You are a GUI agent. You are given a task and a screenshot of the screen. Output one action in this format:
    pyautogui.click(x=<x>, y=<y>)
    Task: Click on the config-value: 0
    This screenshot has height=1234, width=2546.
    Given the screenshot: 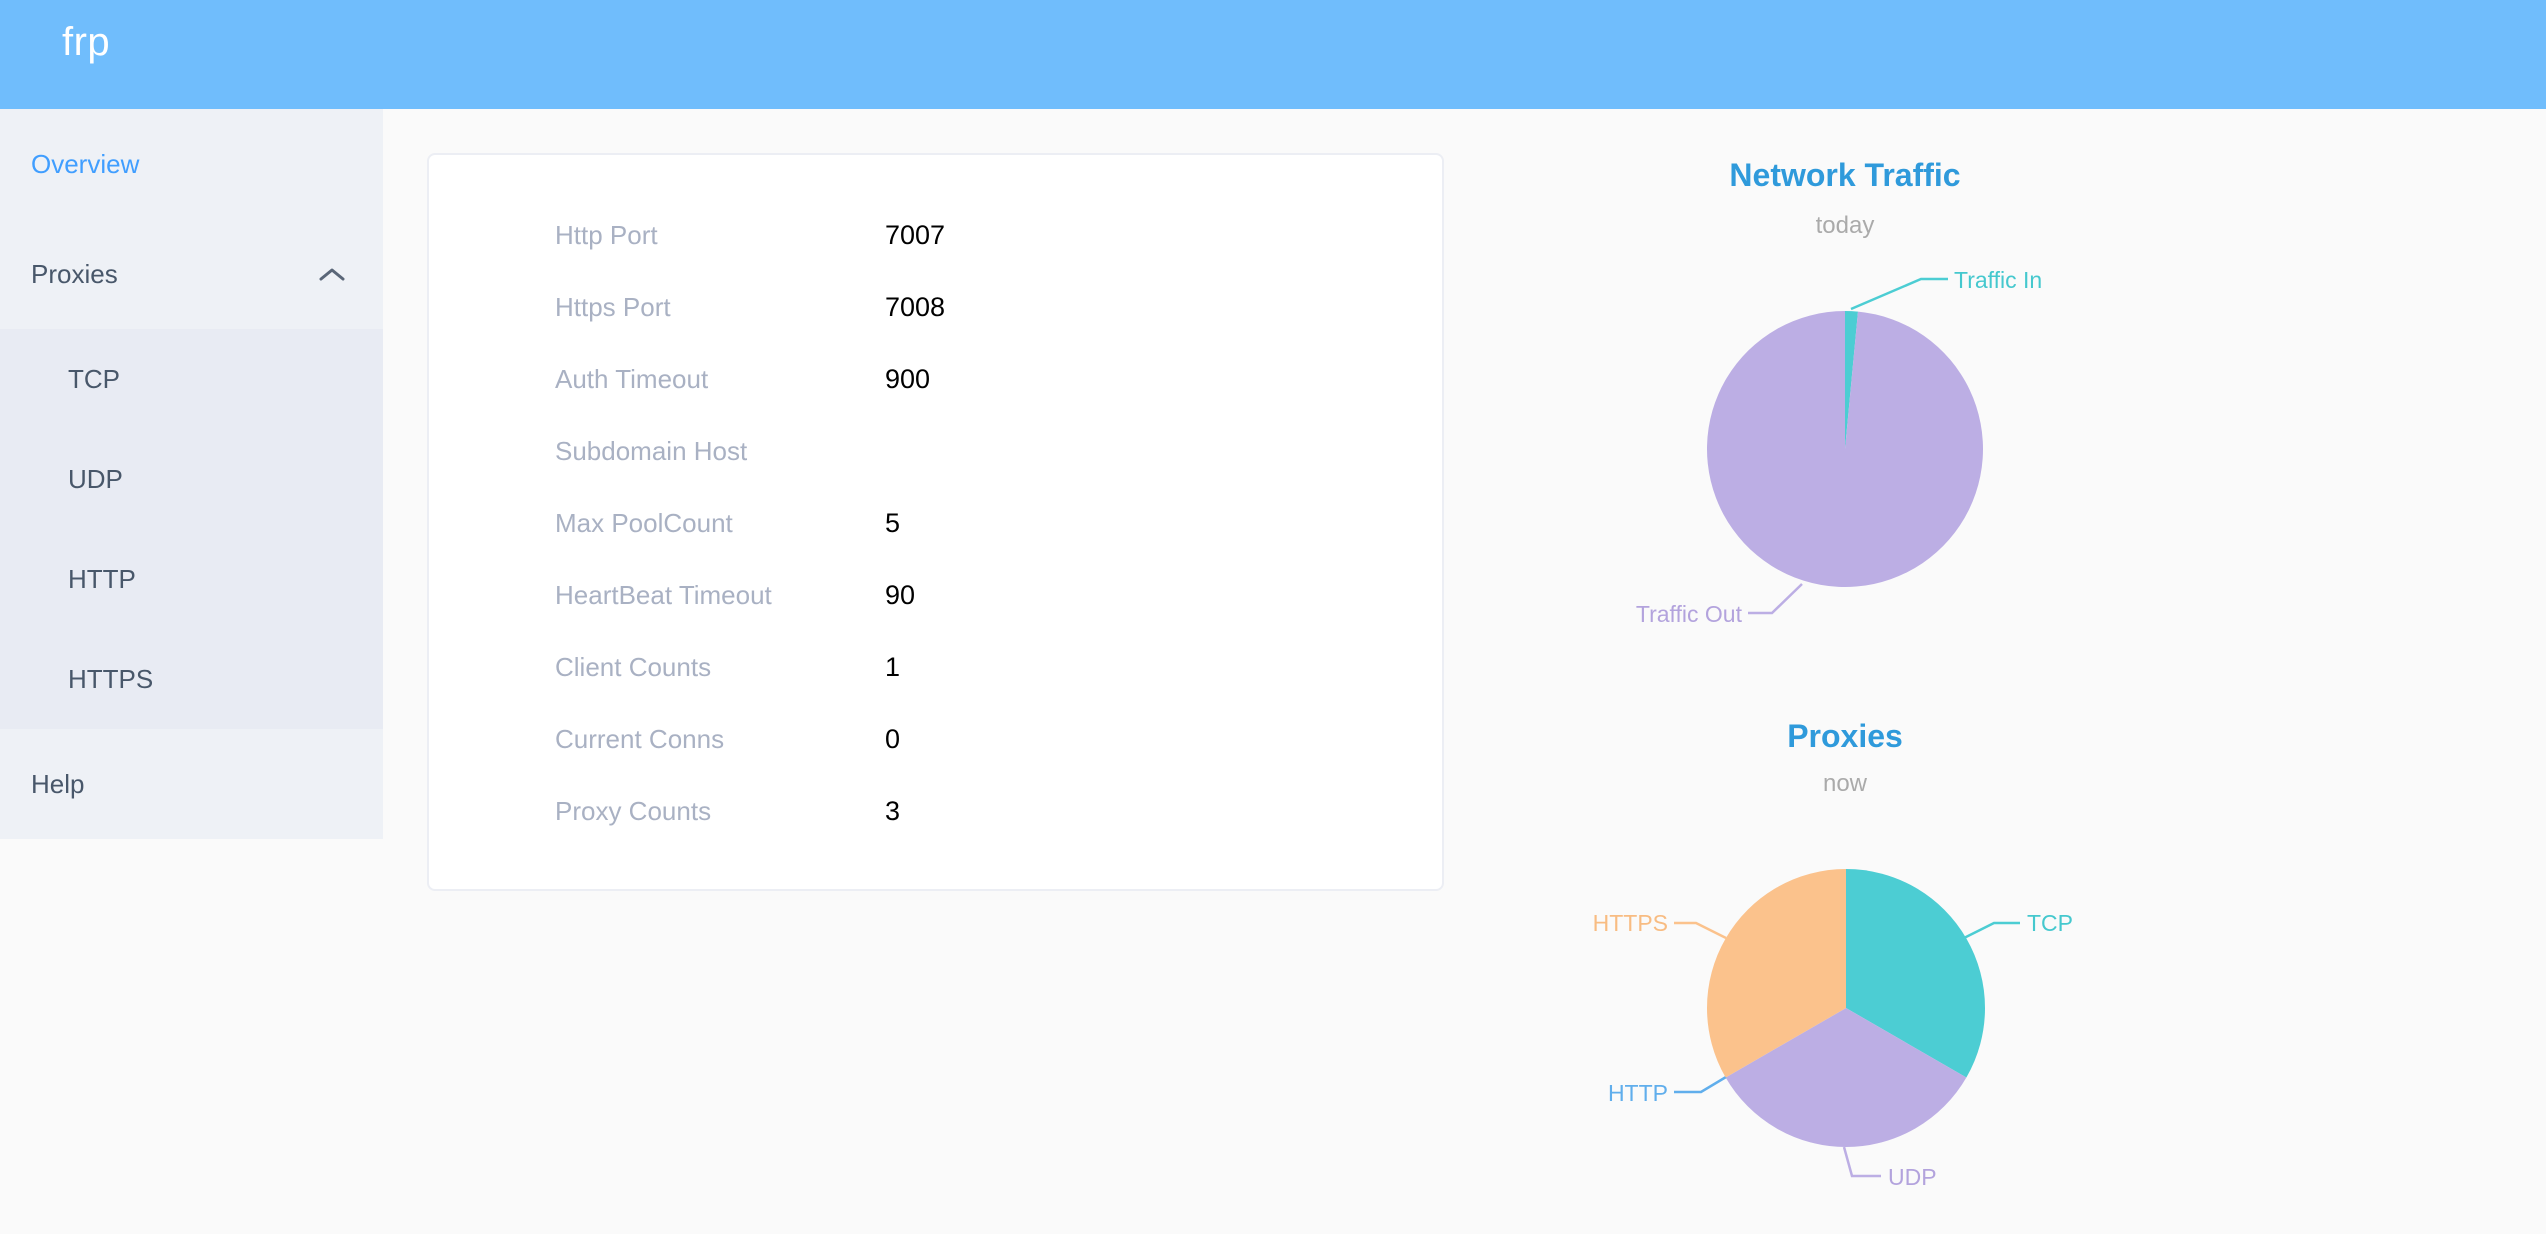 What is the action you would take?
    pyautogui.click(x=893, y=738)
    